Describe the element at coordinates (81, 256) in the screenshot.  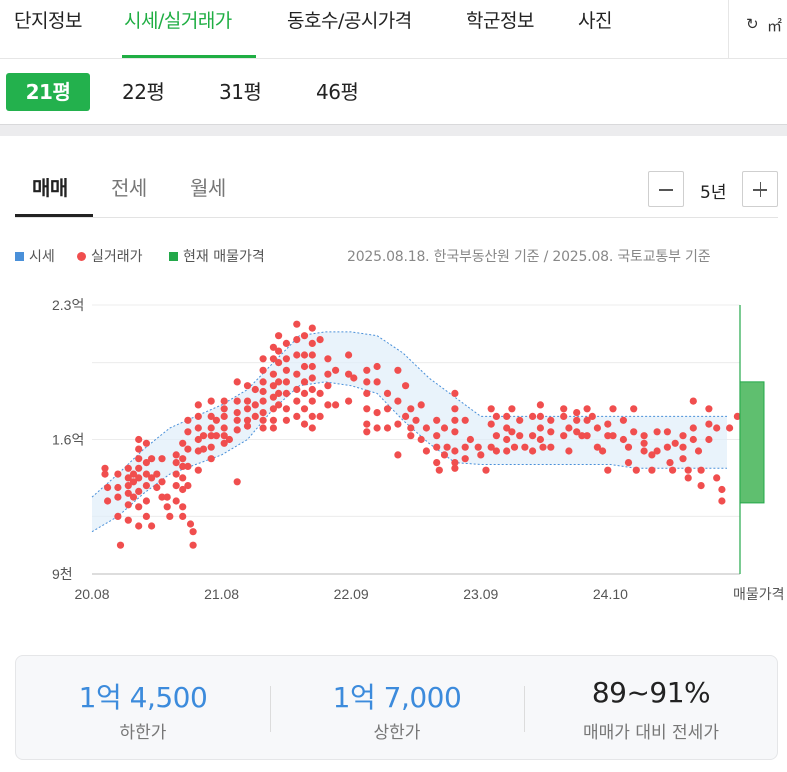
I see `legend-actual-swatch` at that location.